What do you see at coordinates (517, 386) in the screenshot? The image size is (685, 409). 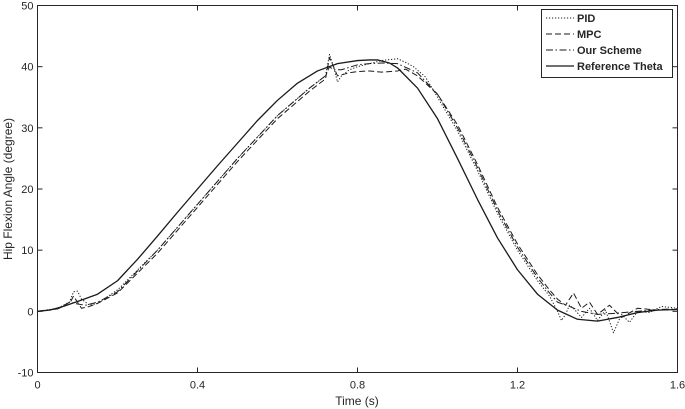 I see `x-tick-label: 1.2` at bounding box center [517, 386].